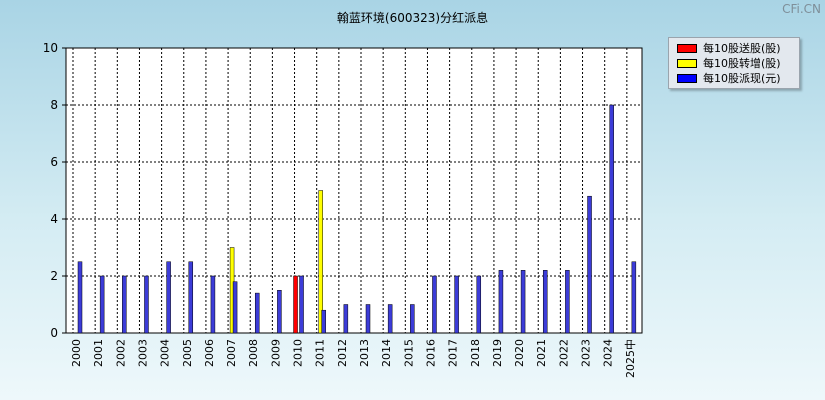  Describe the element at coordinates (742, 78) in the screenshot. I see `legend-label: 每10股派现(元)` at that location.